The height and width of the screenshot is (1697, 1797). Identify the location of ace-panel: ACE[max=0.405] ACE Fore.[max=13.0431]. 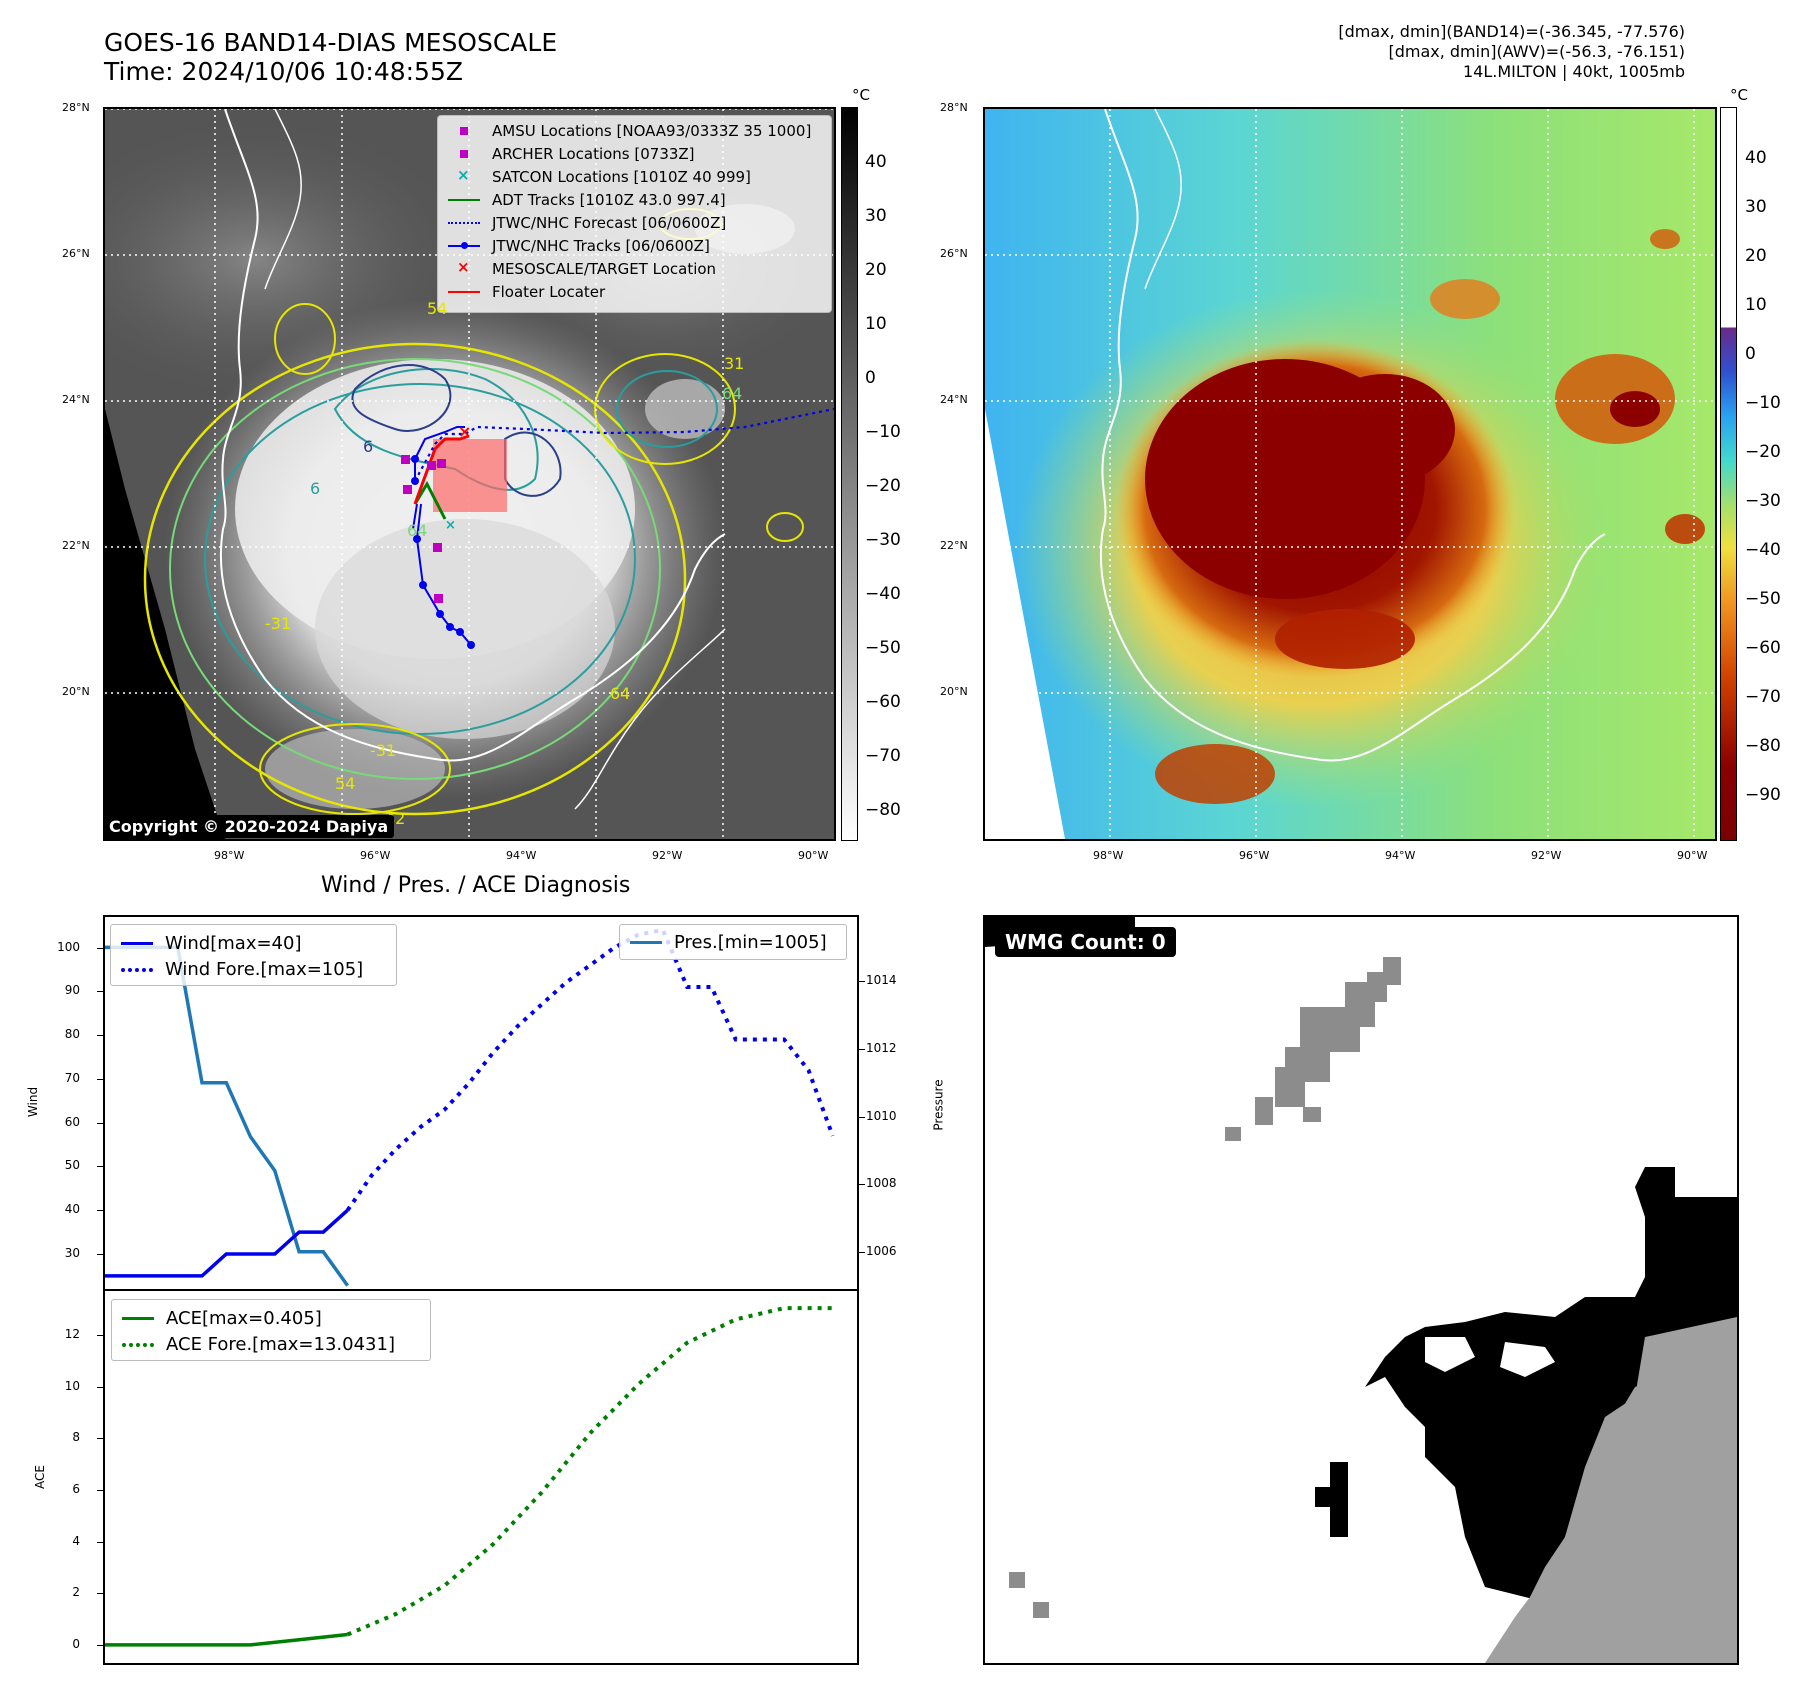
(481, 1477).